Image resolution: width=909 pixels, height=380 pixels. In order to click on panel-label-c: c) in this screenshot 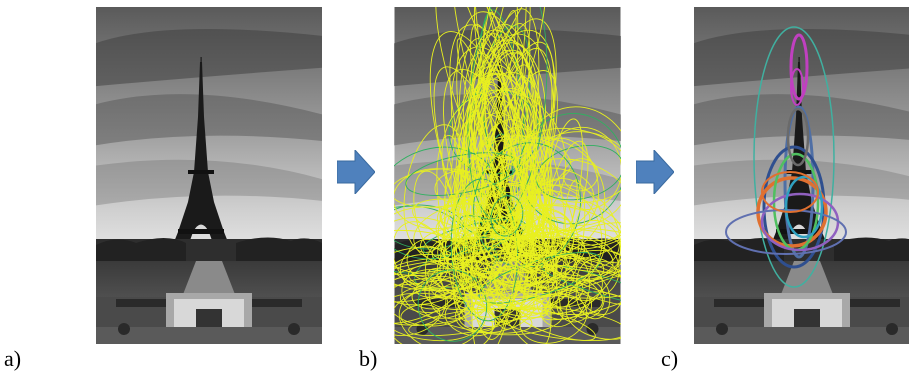, I will do `click(669, 359)`.